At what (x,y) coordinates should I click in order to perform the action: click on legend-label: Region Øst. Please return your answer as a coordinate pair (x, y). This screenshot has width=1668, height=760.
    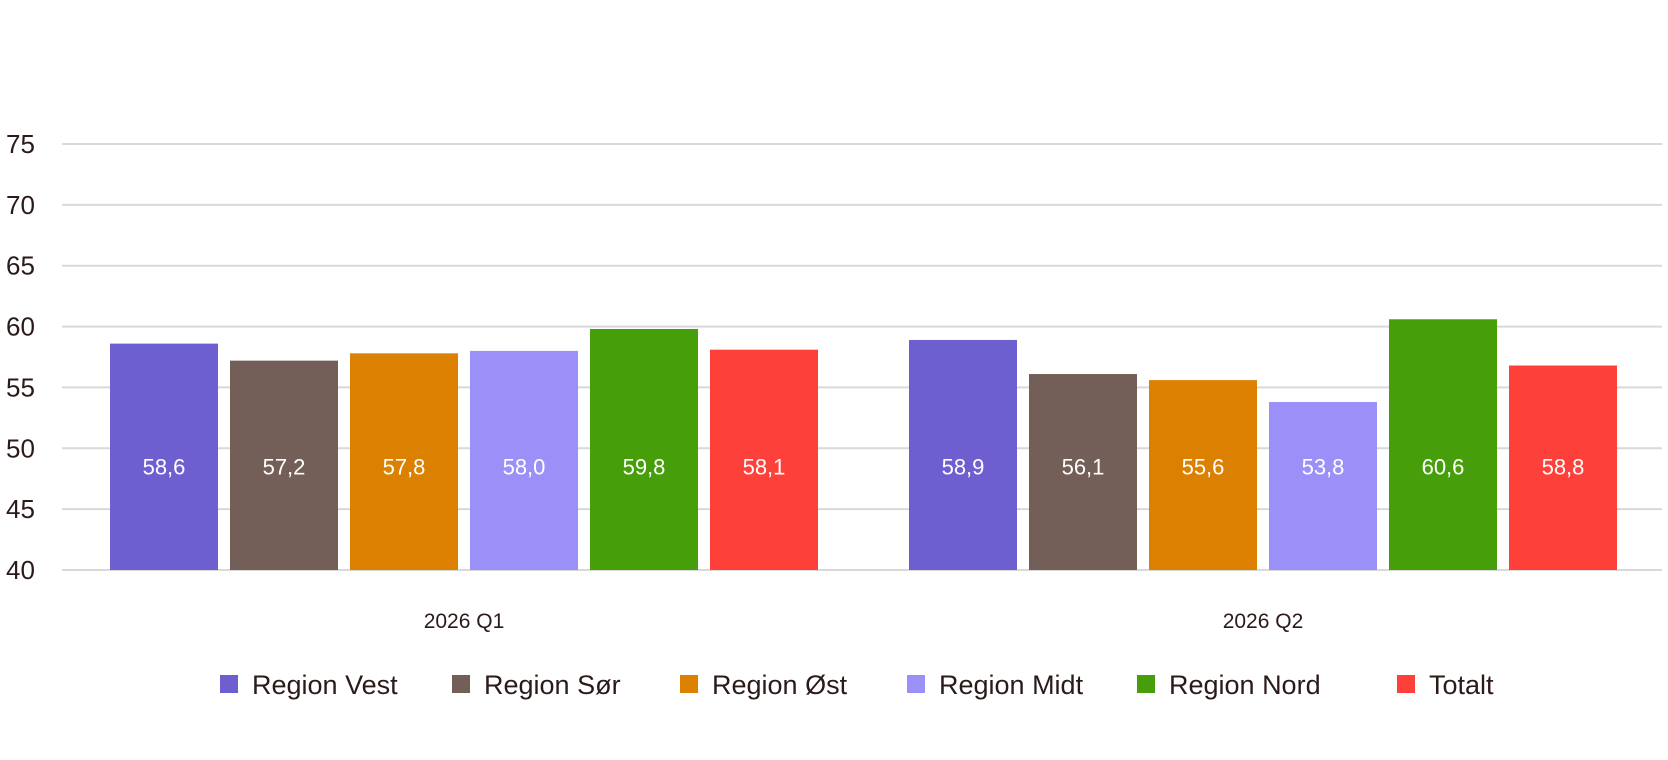
    Looking at the image, I should click on (780, 685).